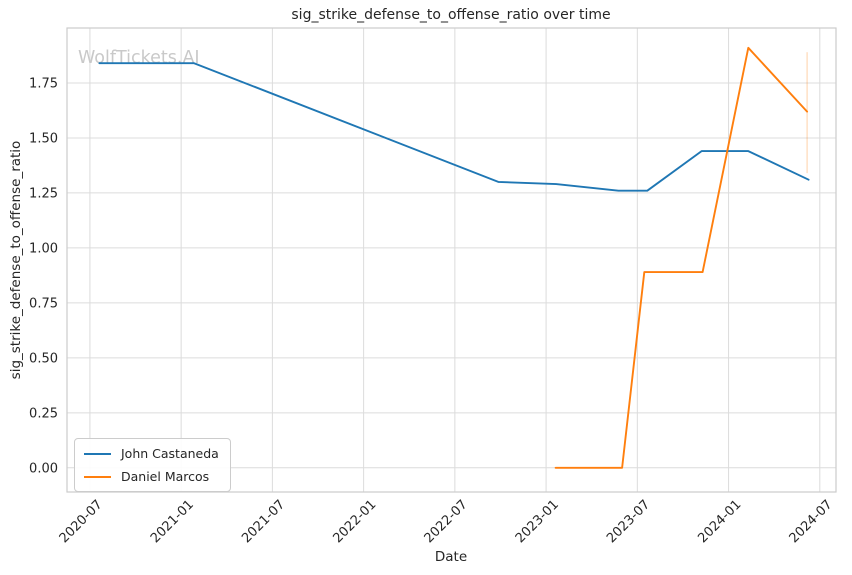 The image size is (852, 575). I want to click on y-tick-label: 0.50, so click(43, 358).